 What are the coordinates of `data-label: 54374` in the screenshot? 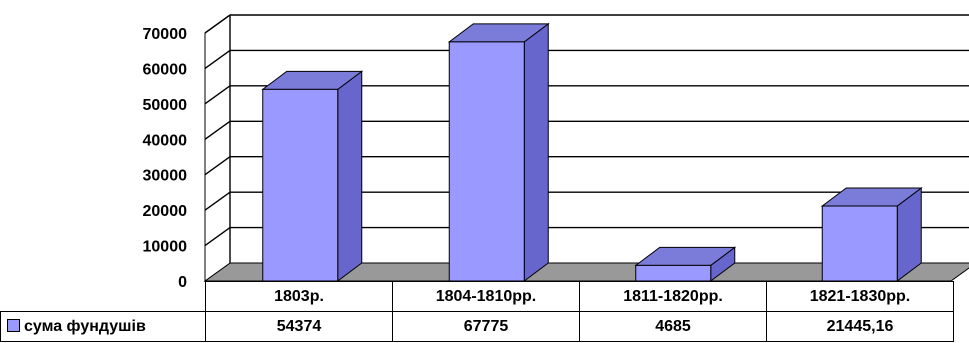 It's located at (299, 326).